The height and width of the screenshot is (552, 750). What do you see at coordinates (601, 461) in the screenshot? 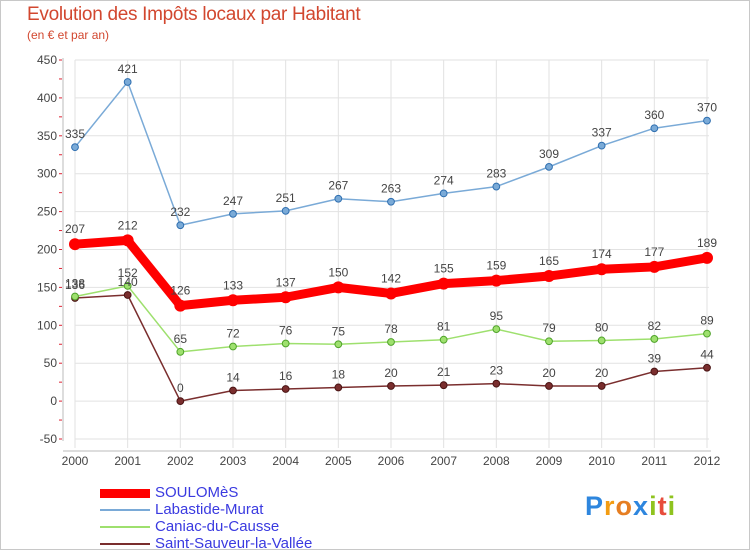
I see `x-tick-label: 2010` at bounding box center [601, 461].